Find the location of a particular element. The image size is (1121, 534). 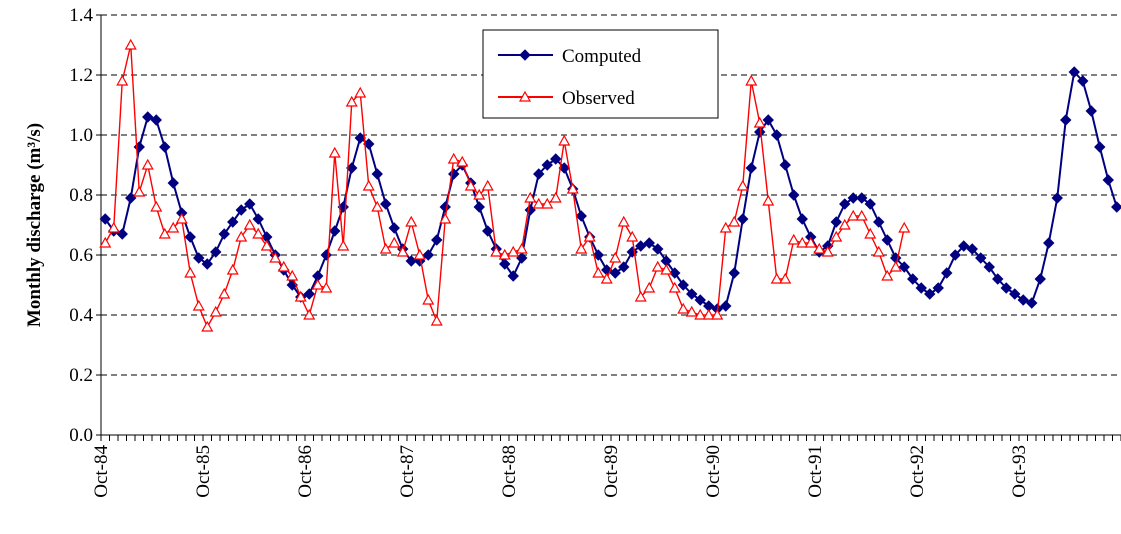

x-tick-label: Oct-84 is located at coordinates (101, 471).